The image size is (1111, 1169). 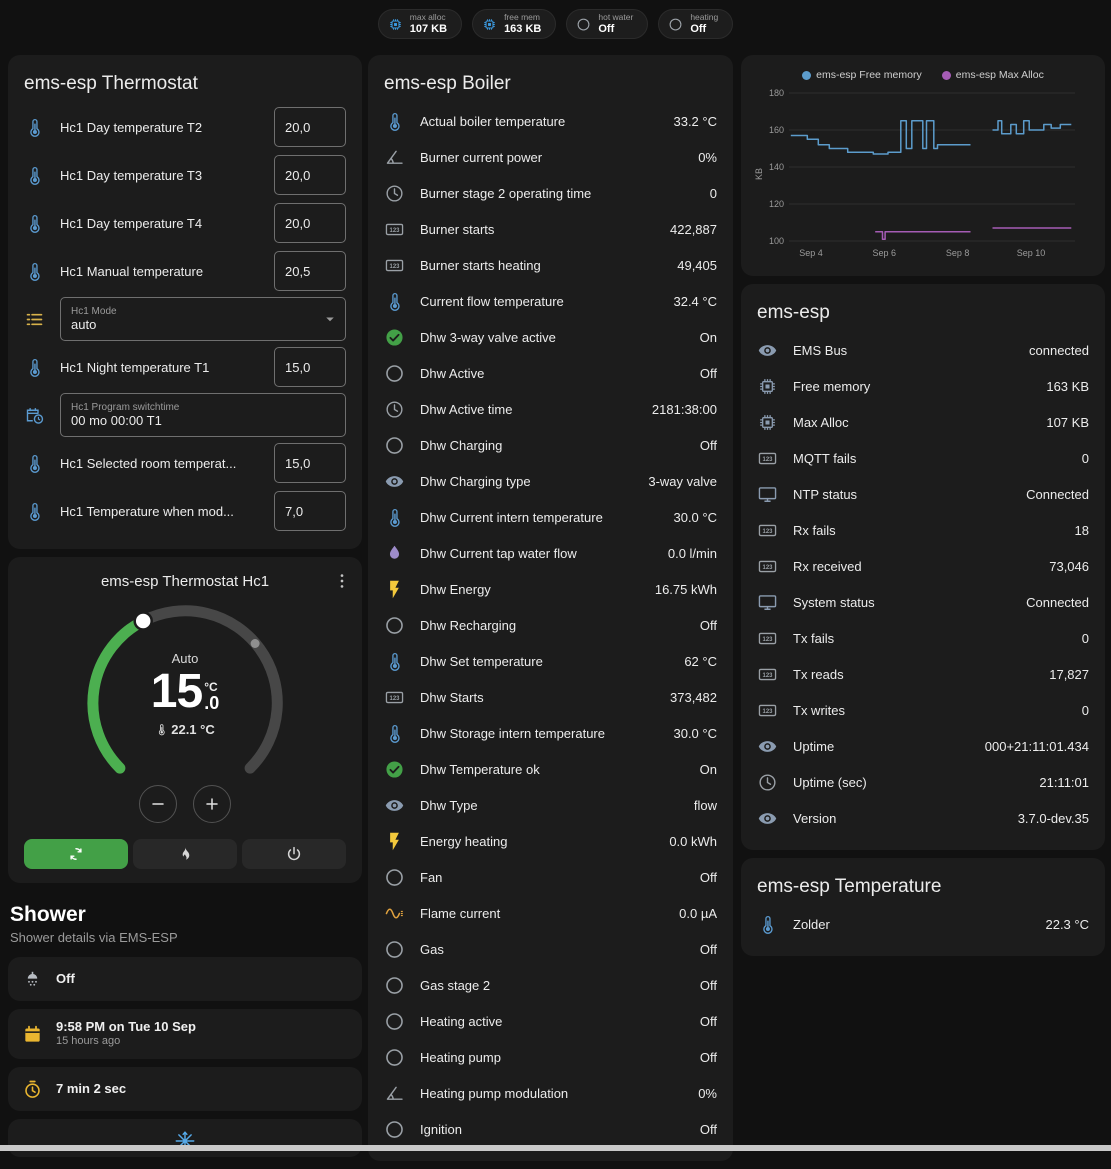 What do you see at coordinates (923, 710) in the screenshot?
I see `row-tx-writes: 123 Tx writes 0` at bounding box center [923, 710].